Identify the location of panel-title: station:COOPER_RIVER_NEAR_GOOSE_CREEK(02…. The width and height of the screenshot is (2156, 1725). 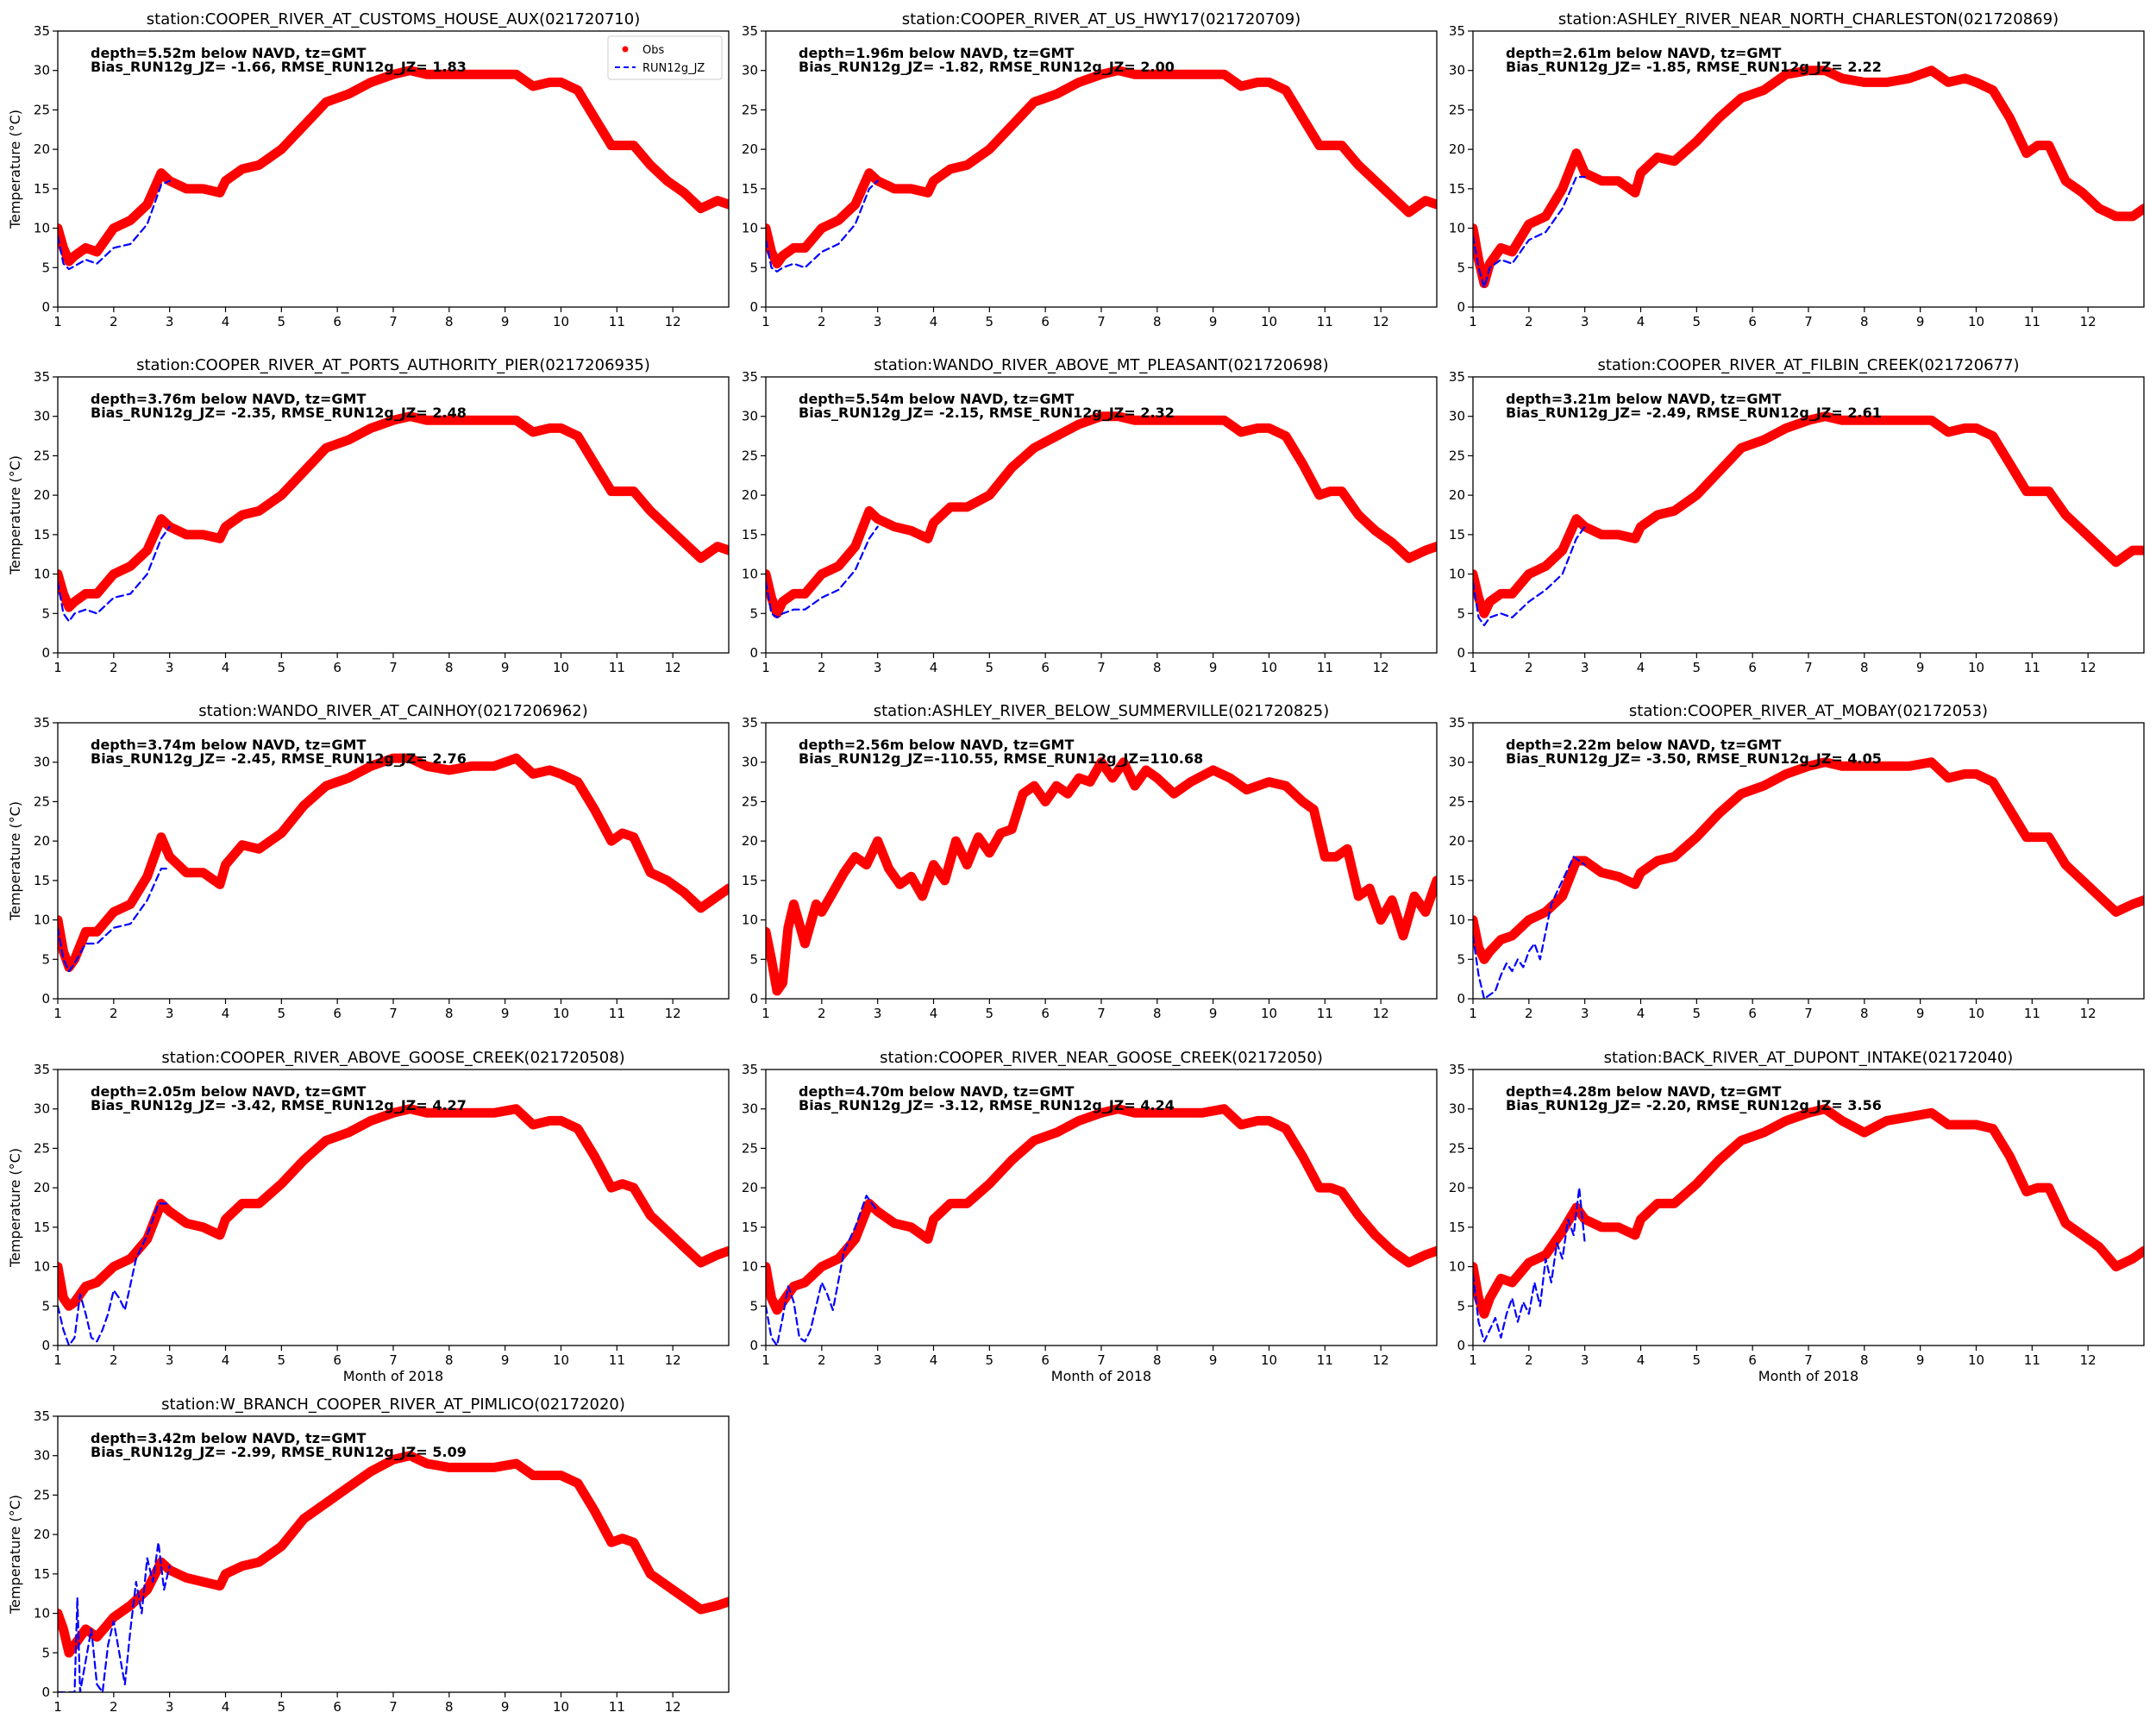
(1101, 1058).